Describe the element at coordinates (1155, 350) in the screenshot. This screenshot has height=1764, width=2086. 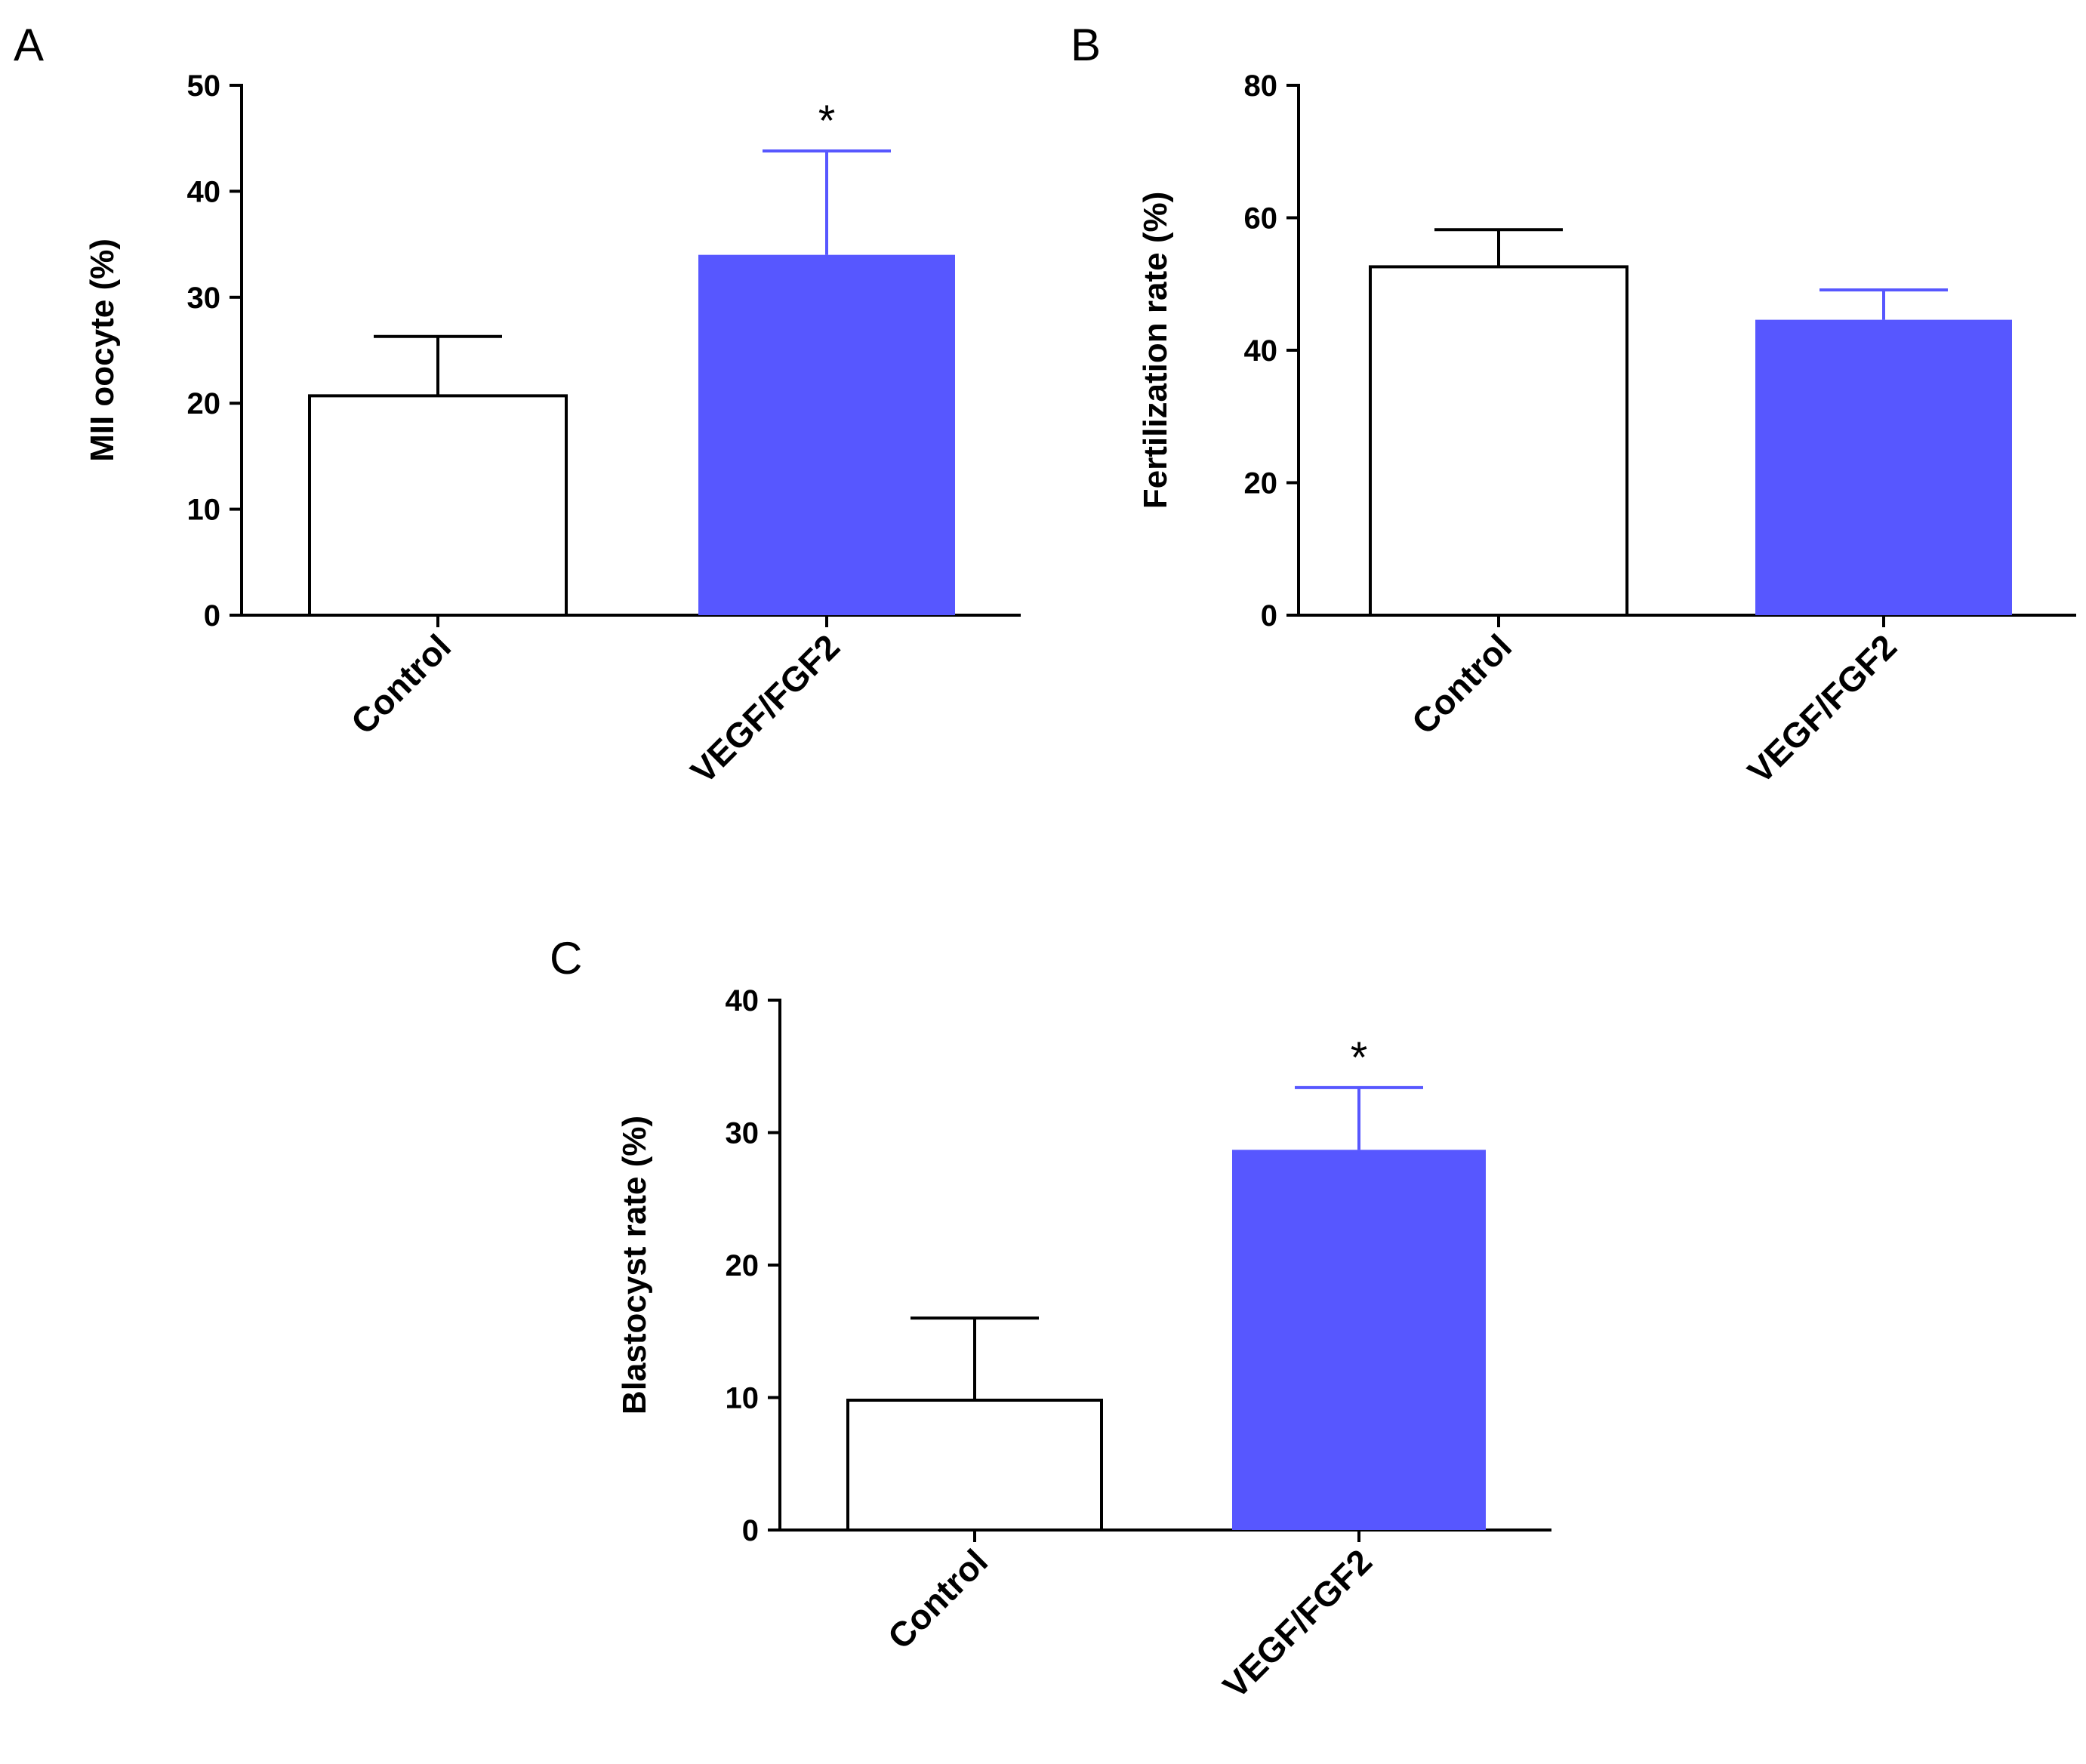
I see `y-axis-title: Fertilization rate (%)` at that location.